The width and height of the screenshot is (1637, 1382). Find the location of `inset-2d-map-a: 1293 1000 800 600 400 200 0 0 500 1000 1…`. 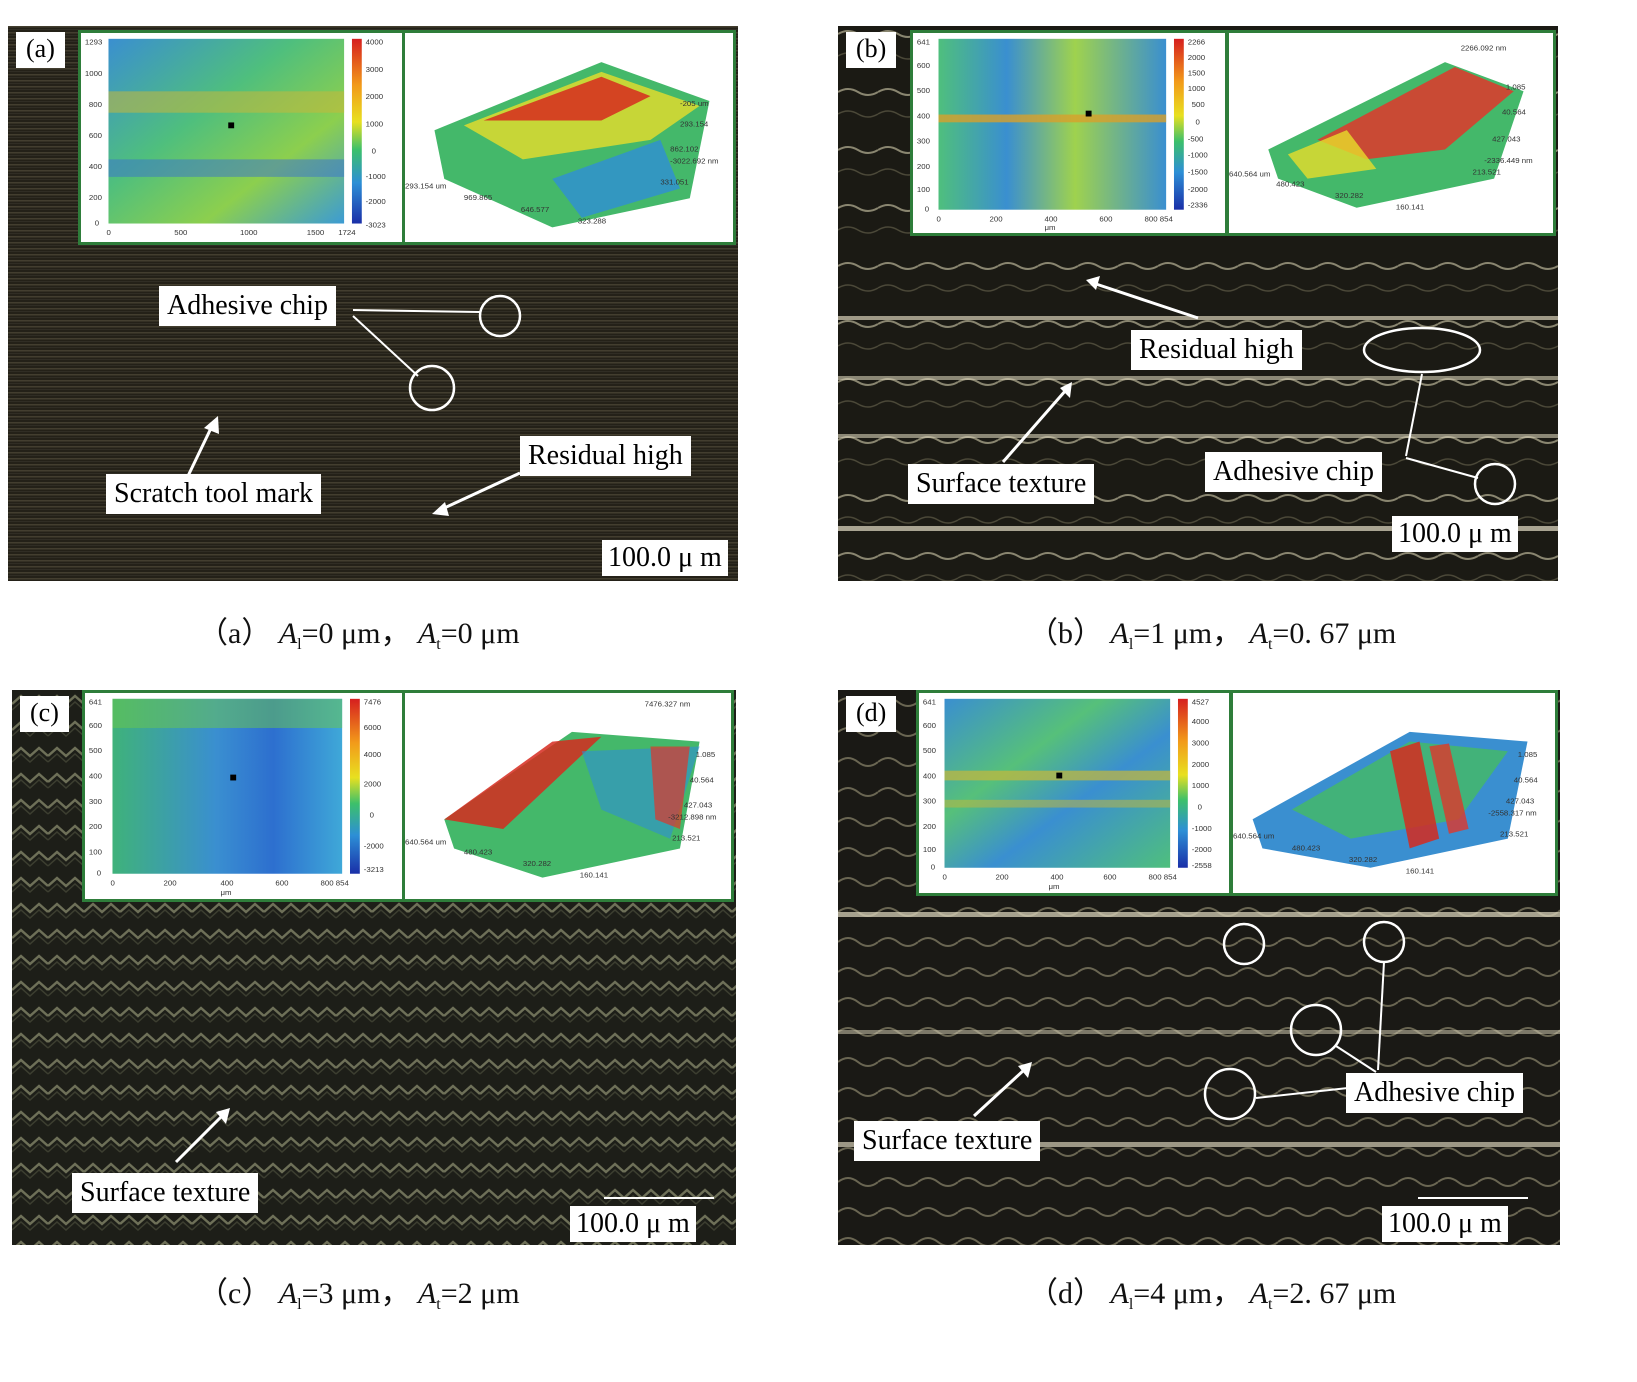

inset-2d-map-a: 1293 1000 800 600 400 200 0 0 500 1000 1… is located at coordinates (242, 137).